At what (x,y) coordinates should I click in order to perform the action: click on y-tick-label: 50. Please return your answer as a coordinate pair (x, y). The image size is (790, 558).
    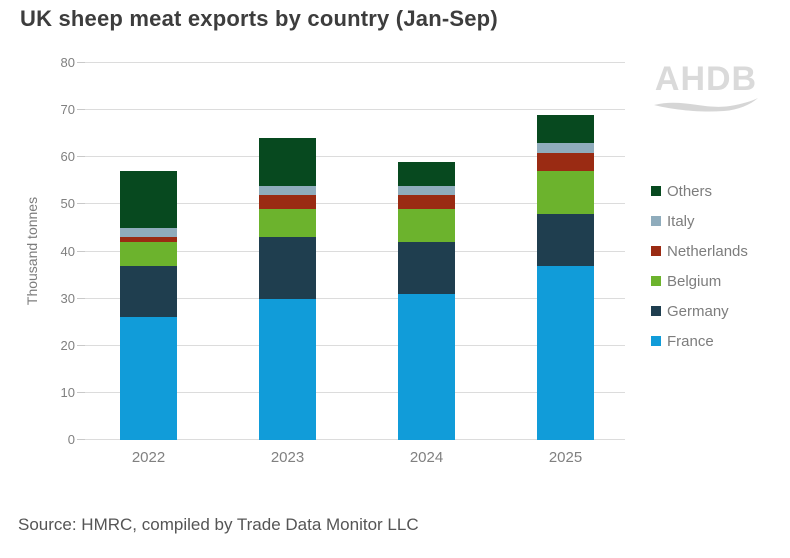
    Looking at the image, I should click on (67, 204).